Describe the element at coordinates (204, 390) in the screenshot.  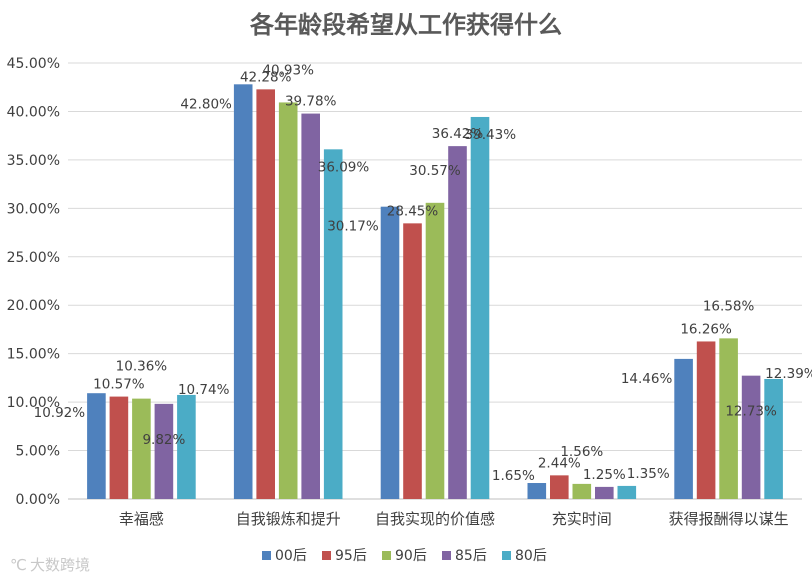
I see `data-label: 10.74%` at that location.